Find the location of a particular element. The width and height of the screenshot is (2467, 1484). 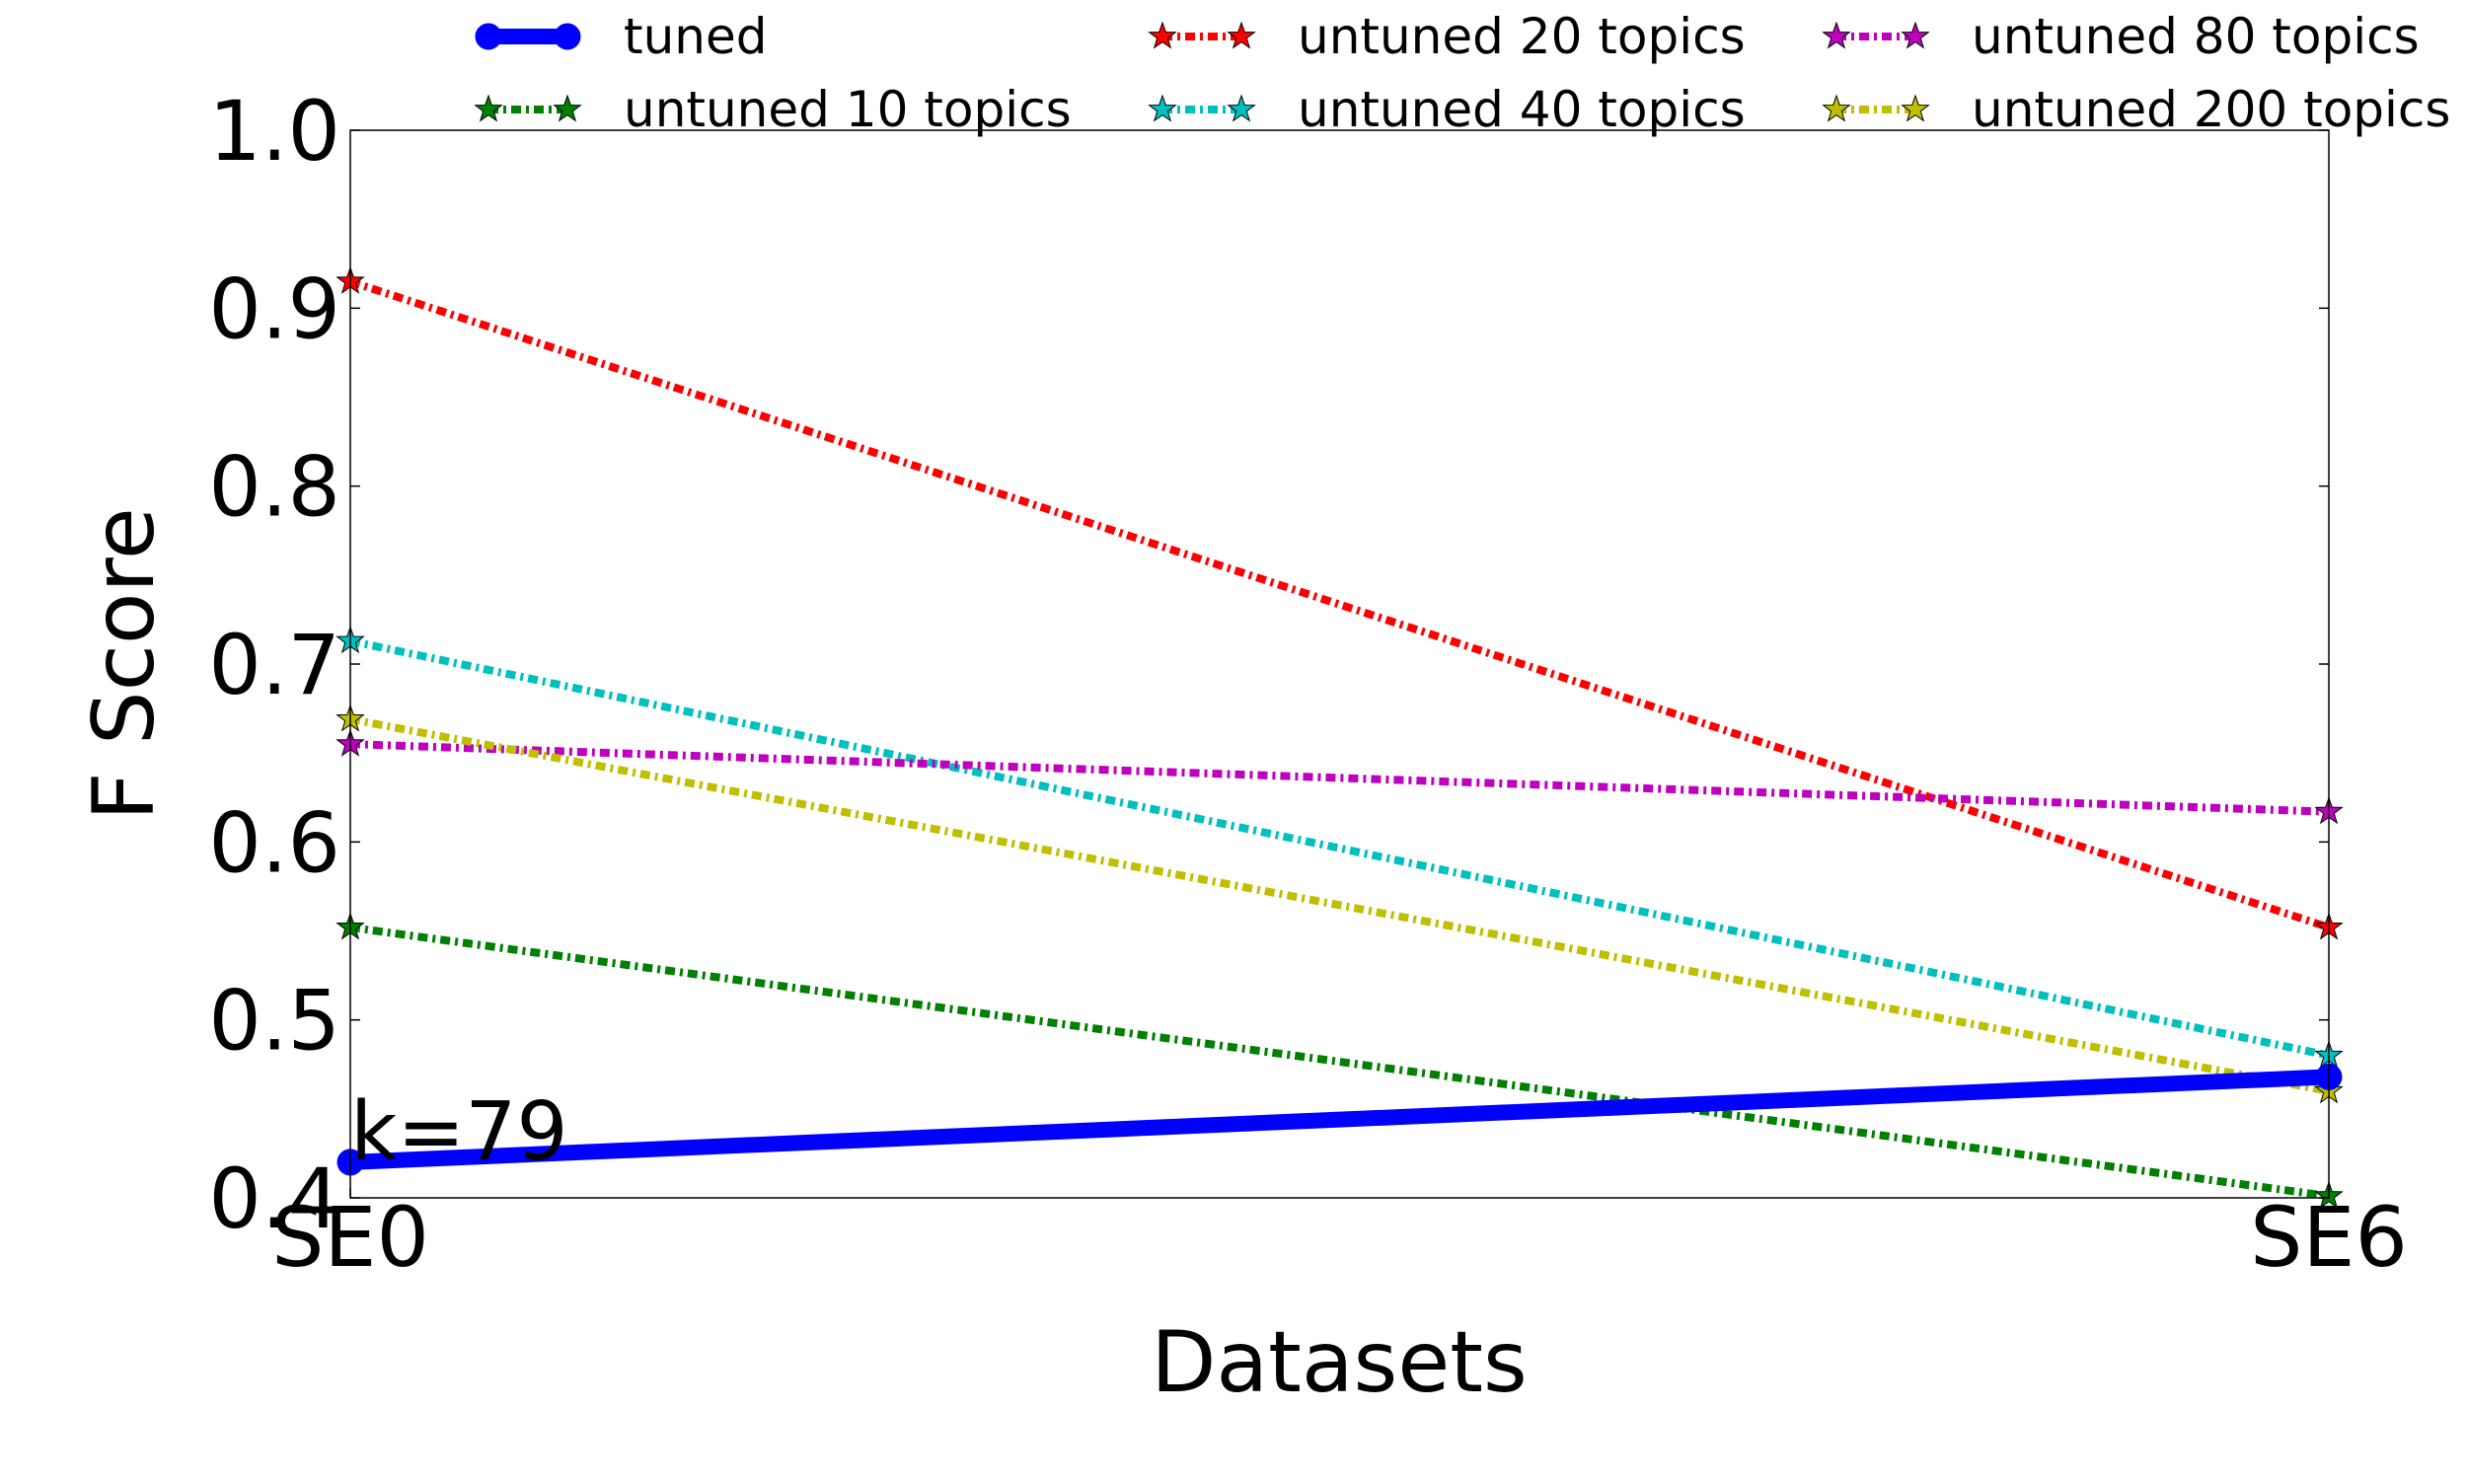

x-tick-label: SE6 is located at coordinates (2329, 1237).